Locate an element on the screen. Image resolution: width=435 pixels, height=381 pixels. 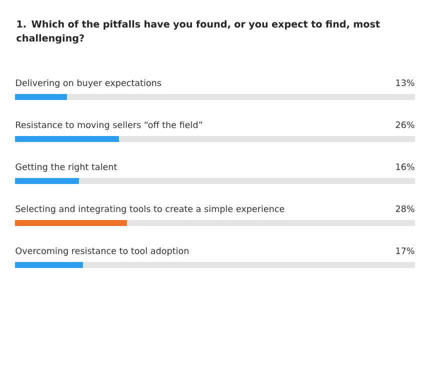
y-tick-label: Selecting and integrating tools to create a simple experience is located at coordinates (150, 209).